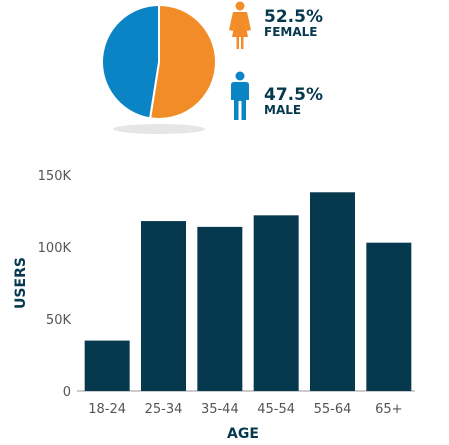  I want to click on male-person-icon, so click(240, 95).